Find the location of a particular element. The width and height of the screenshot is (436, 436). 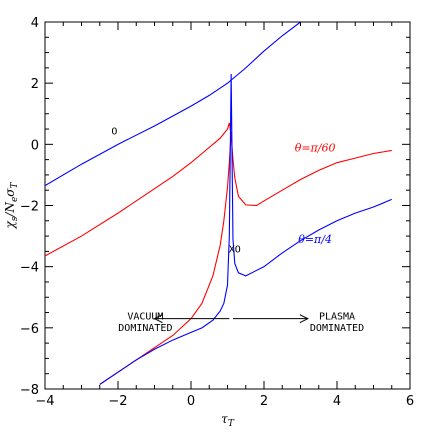

y-tick-label: 2 is located at coordinates (35, 84).